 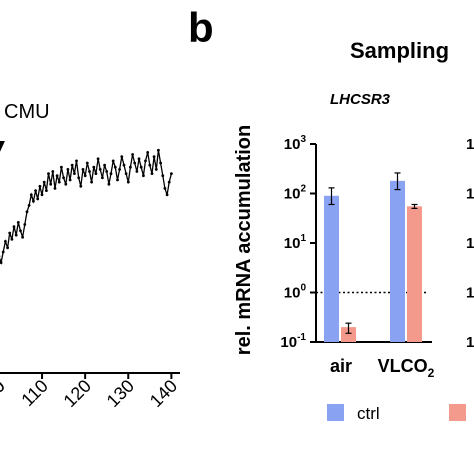 What do you see at coordinates (295, 143) in the screenshot?
I see `y-tick-label: 10³` at bounding box center [295, 143].